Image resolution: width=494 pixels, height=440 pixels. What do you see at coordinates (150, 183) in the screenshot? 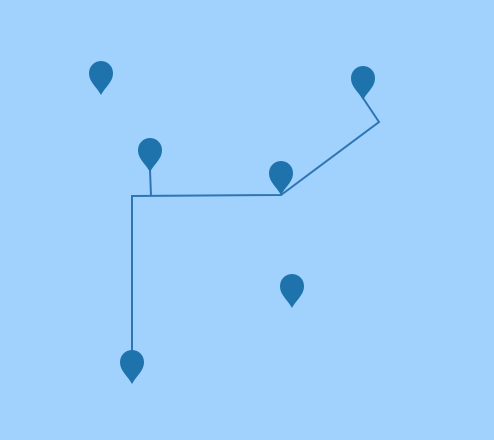
I see `route-connector` at bounding box center [150, 183].